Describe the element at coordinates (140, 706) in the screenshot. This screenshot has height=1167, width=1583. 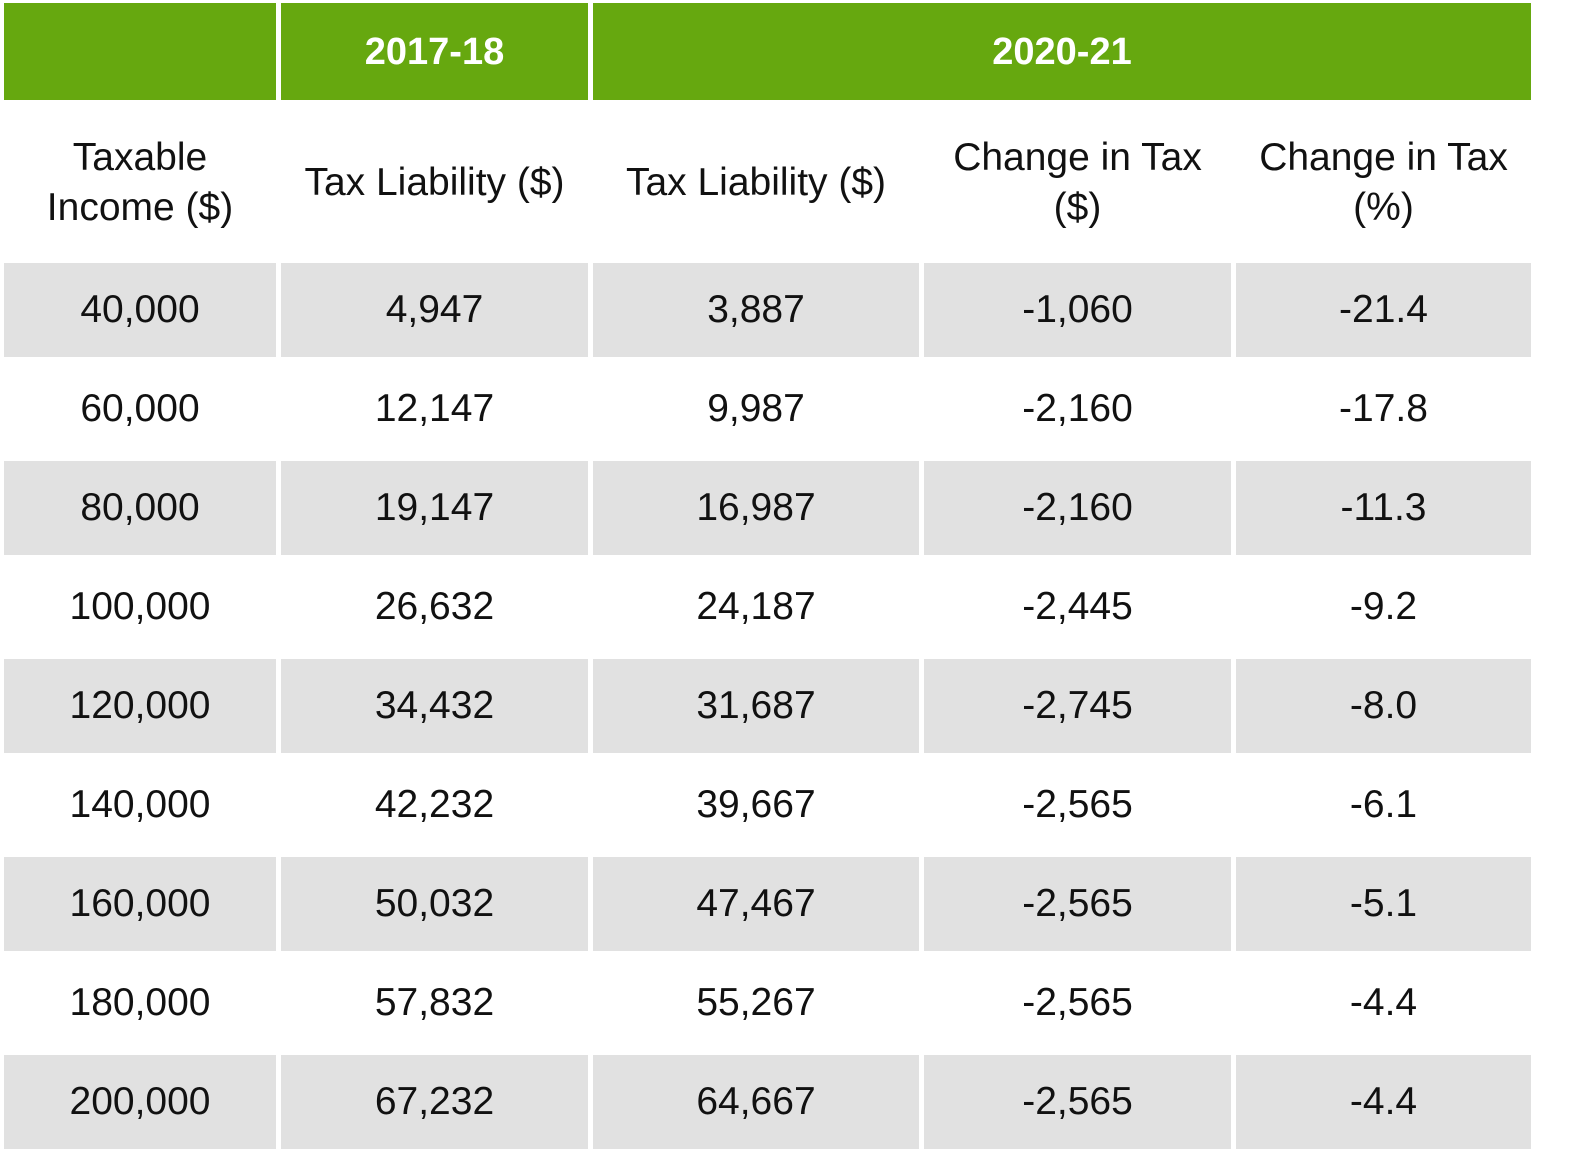
I see `table-cell: 120,000` at that location.